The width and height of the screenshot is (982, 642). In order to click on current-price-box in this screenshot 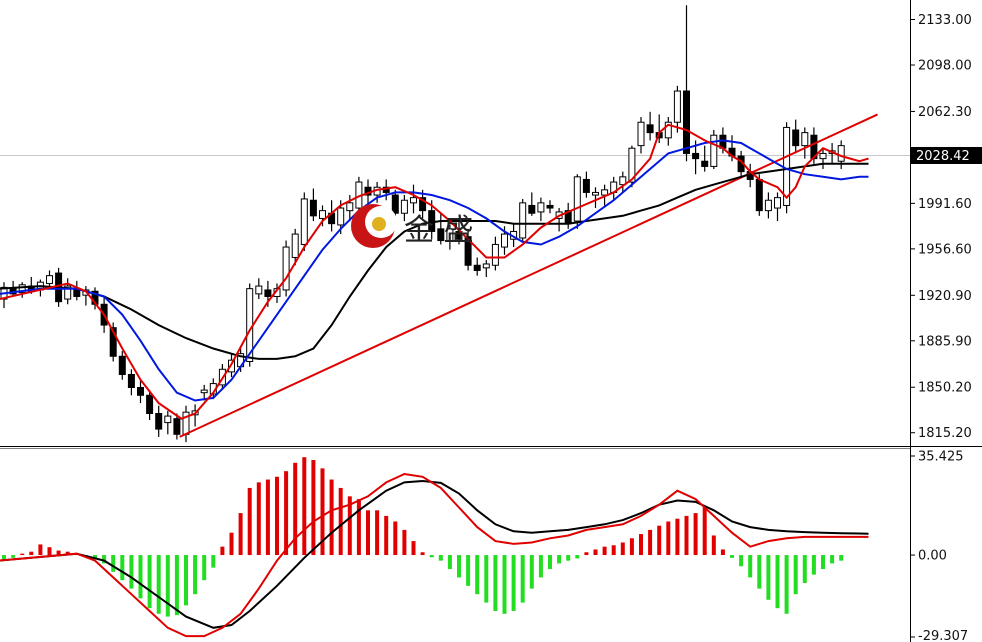, I will do `click(946, 155)`.